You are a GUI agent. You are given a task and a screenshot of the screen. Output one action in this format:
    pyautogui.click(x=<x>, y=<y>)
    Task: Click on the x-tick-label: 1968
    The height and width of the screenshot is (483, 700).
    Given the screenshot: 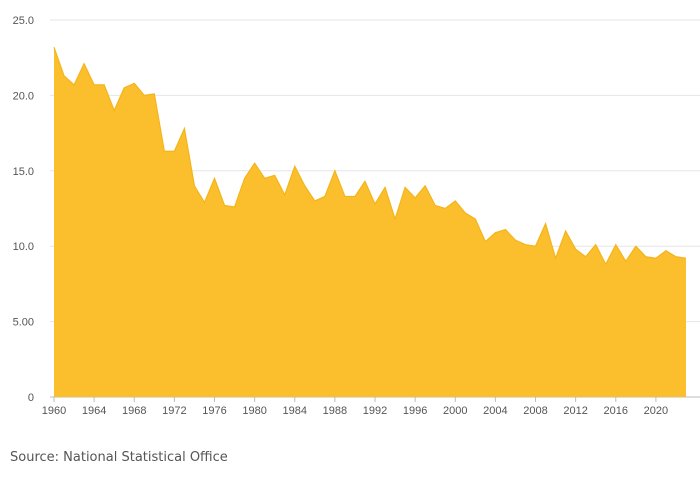 What is the action you would take?
    pyautogui.click(x=134, y=411)
    